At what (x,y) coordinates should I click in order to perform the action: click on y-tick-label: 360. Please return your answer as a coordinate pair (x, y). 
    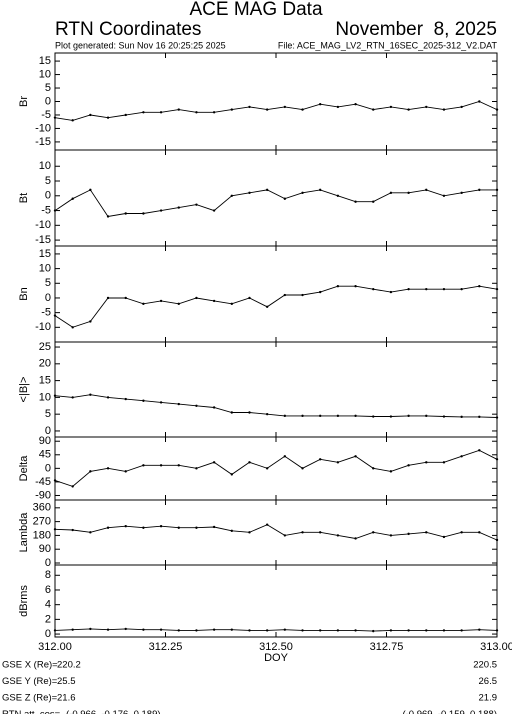
    Looking at the image, I should click on (42, 508).